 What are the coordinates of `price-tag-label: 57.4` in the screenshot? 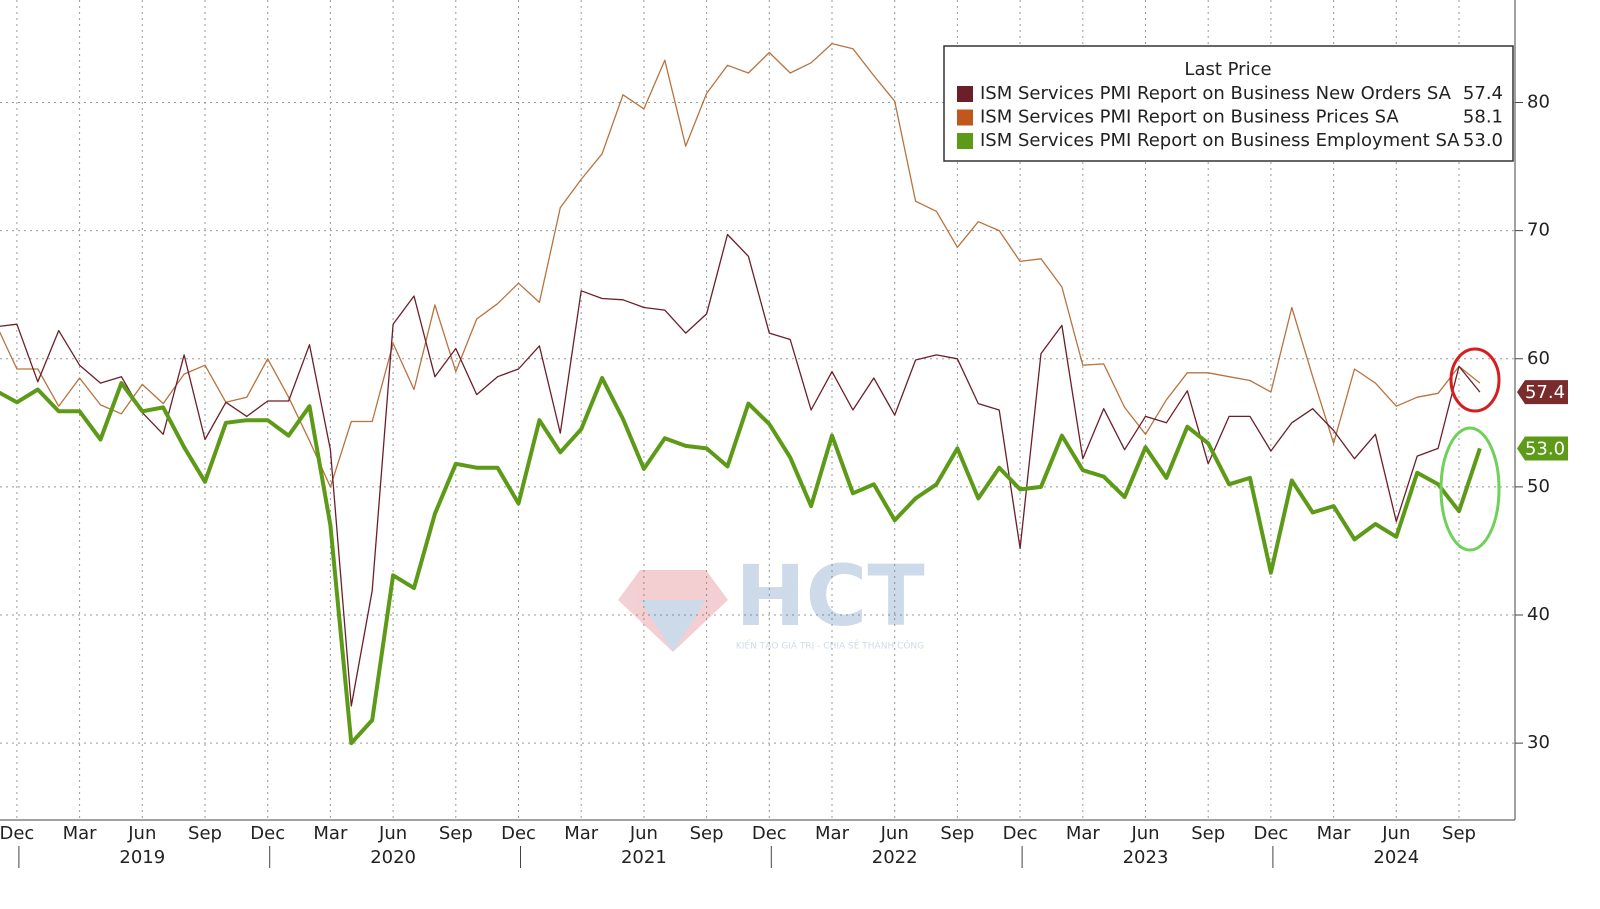 It's located at (1545, 392).